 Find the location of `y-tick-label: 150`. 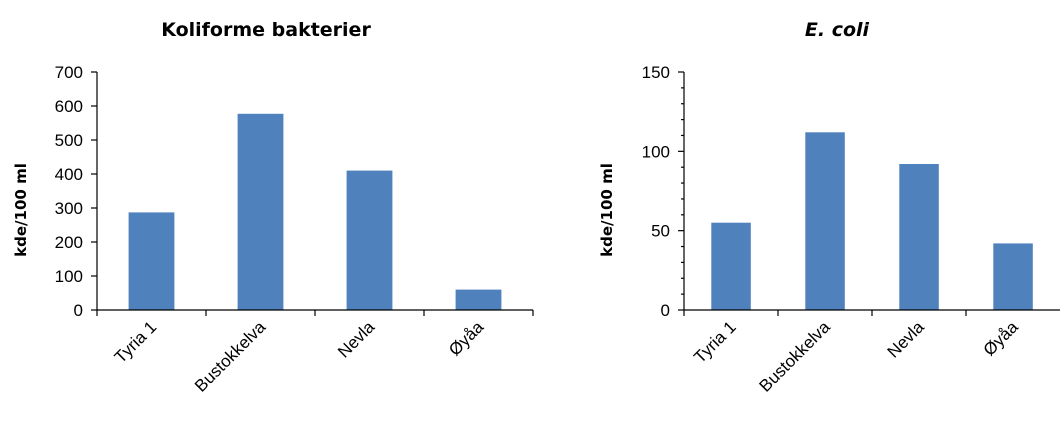

y-tick-label: 150 is located at coordinates (656, 72).